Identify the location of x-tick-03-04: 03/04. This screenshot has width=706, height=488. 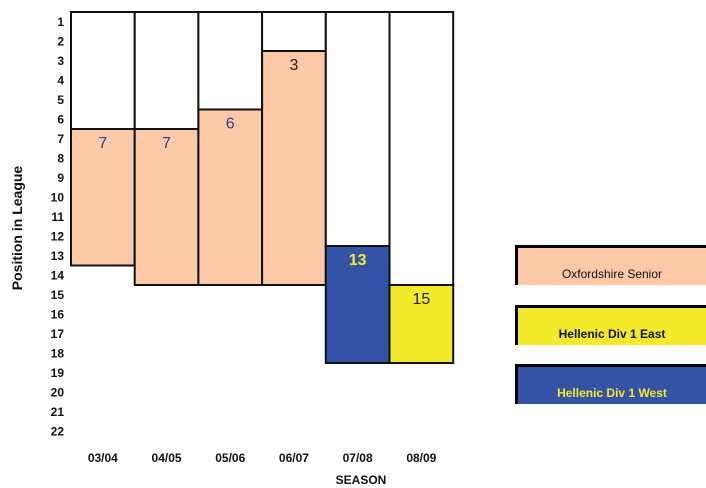
(103, 458).